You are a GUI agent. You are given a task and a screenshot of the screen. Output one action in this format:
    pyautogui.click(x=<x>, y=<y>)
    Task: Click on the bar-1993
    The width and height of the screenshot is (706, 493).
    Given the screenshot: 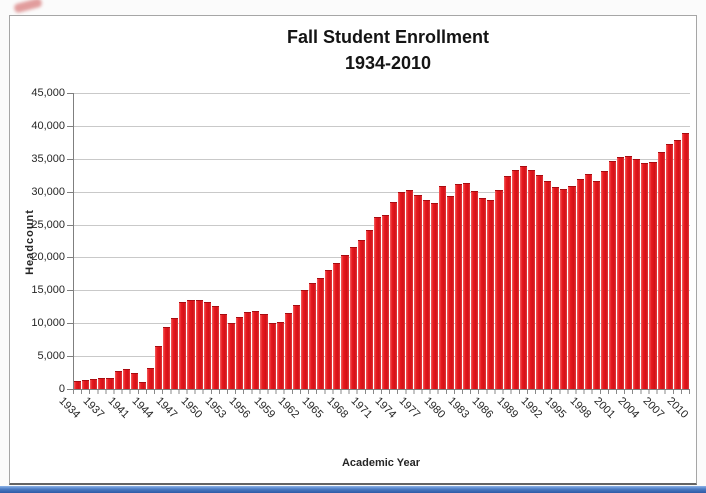 What is the action you would take?
    pyautogui.click(x=548, y=284)
    